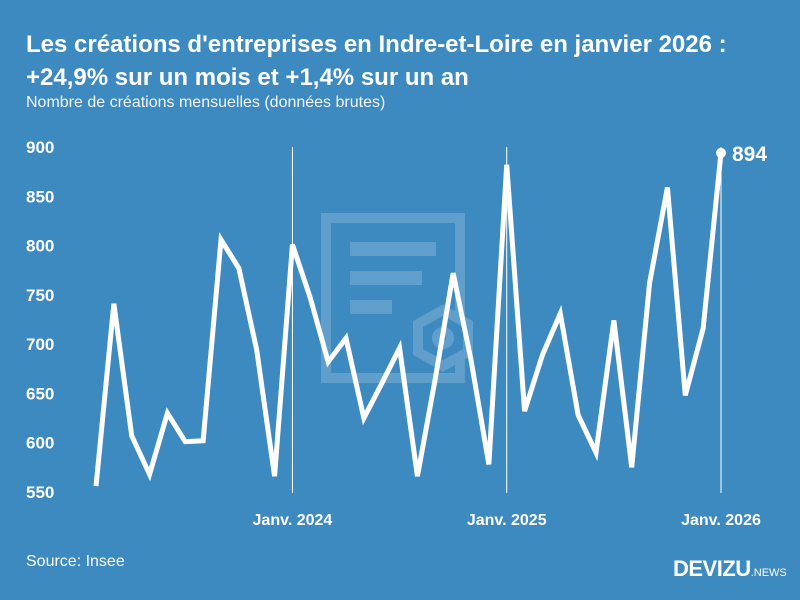  What do you see at coordinates (721, 520) in the screenshot?
I see `x-tick-label: Janv. 2026` at bounding box center [721, 520].